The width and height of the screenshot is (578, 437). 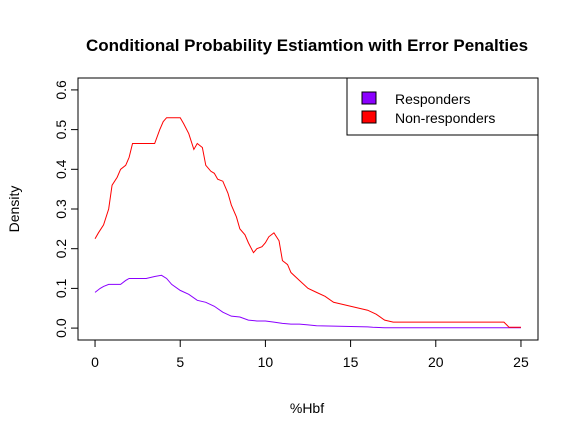 I want to click on y-axis: 0.0 0.1 0.2 0.3 0.4 0.5 0.6, so click(x=65, y=209).